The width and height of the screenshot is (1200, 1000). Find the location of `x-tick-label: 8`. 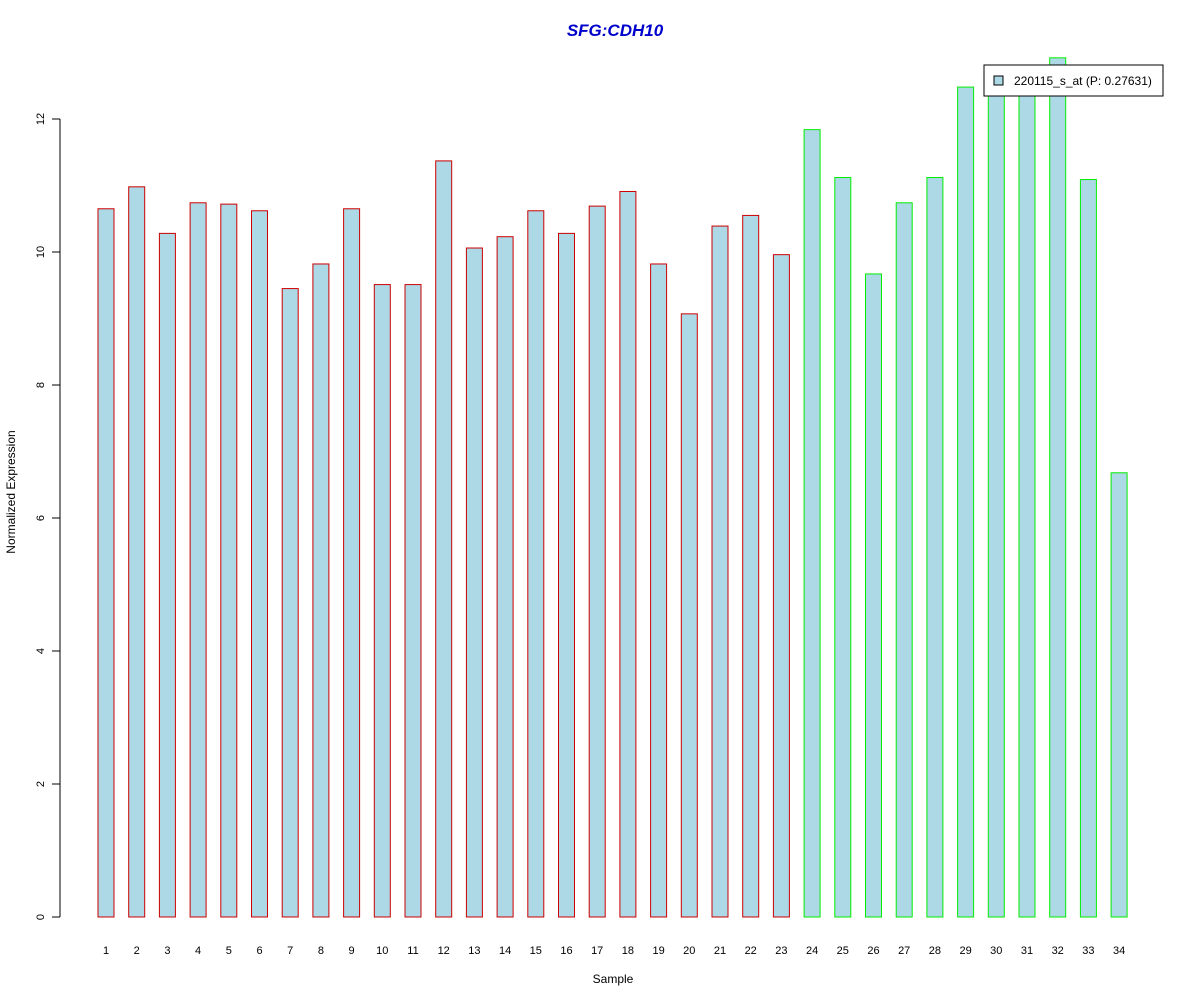

x-tick-label: 8 is located at coordinates (321, 951).